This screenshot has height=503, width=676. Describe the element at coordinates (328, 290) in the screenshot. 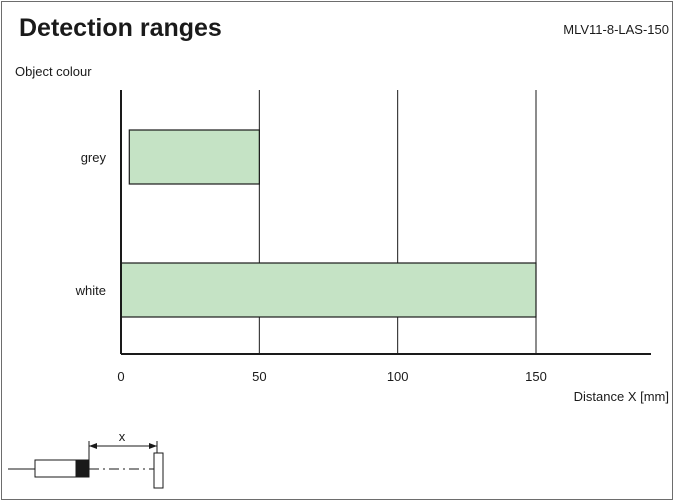

I see `bar-white` at that location.